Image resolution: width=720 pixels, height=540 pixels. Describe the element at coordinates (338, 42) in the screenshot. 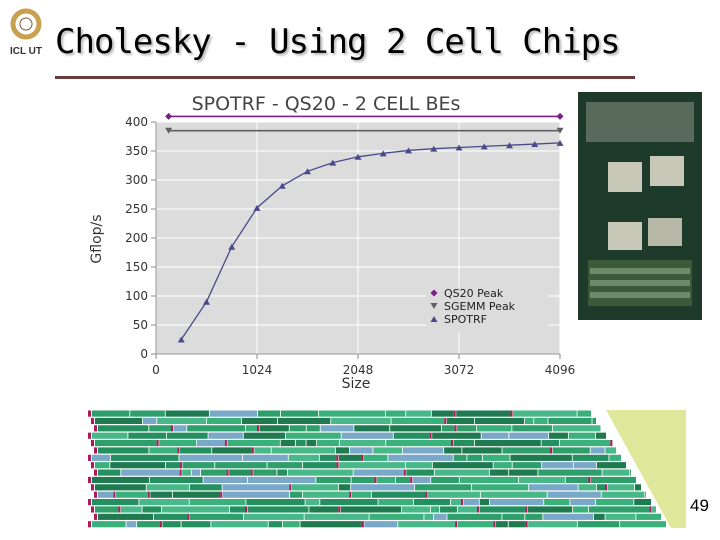

I see `slide-title: Cholesky - Using 2 Cell Chips` at that location.